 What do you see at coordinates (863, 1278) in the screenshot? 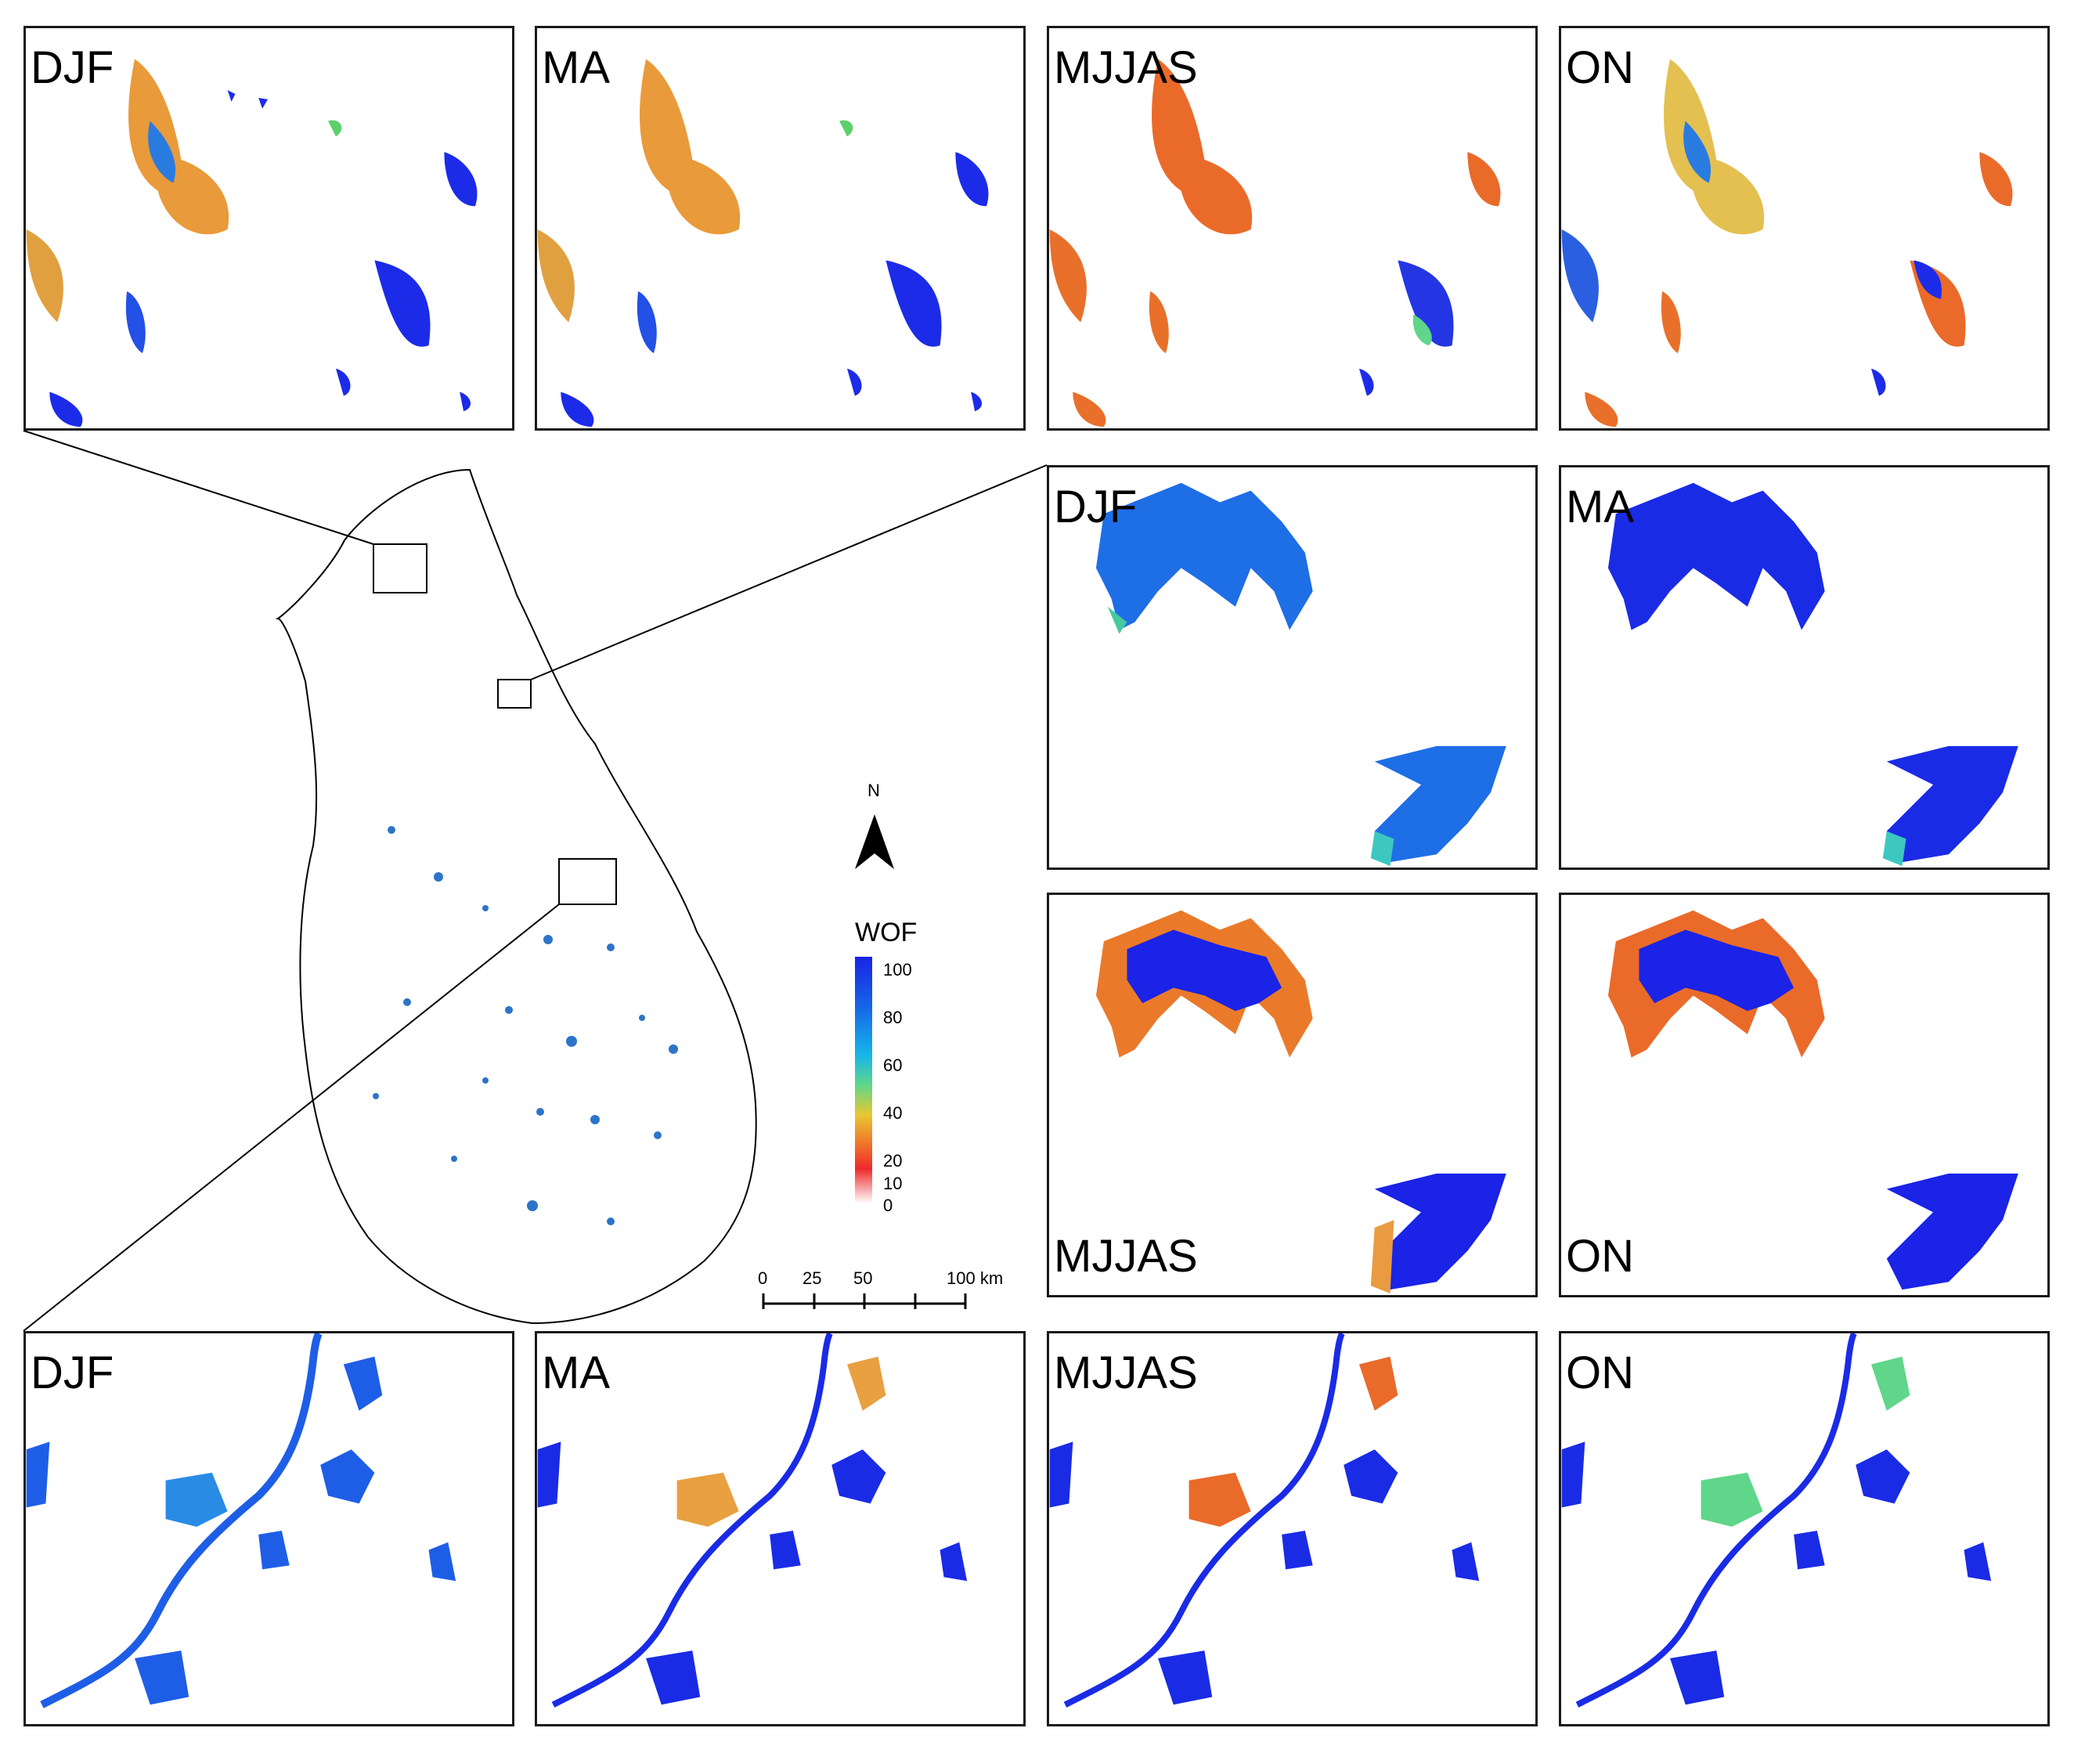
I see `scale-label-50: 50` at bounding box center [863, 1278].